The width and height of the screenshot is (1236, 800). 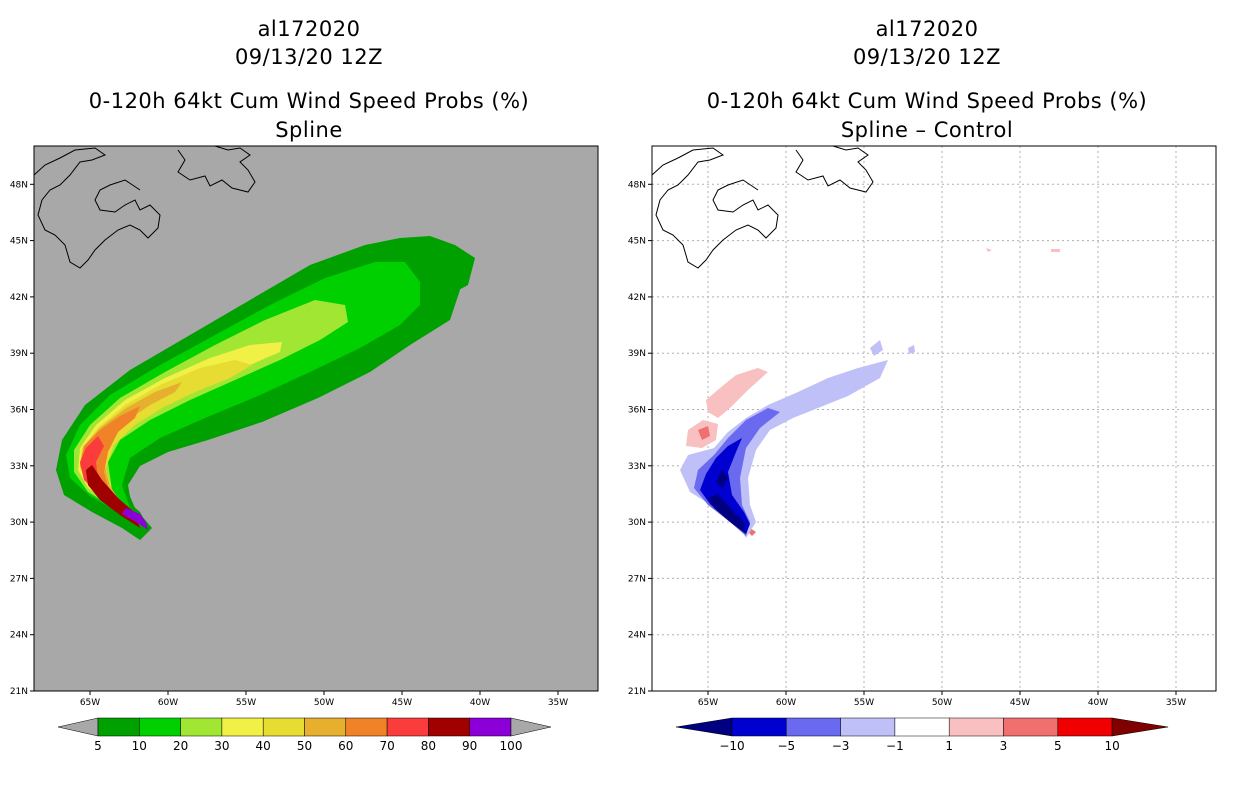 What do you see at coordinates (737, 393) in the screenshot?
I see `contour-plus1` at bounding box center [737, 393].